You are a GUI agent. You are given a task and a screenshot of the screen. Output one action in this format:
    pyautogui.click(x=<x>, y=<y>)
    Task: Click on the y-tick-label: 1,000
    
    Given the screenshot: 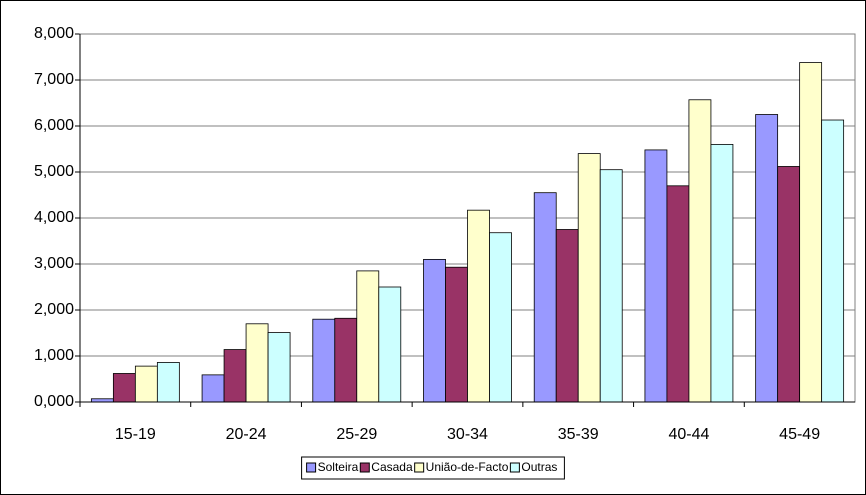 What is the action you would take?
    pyautogui.click(x=54, y=355)
    